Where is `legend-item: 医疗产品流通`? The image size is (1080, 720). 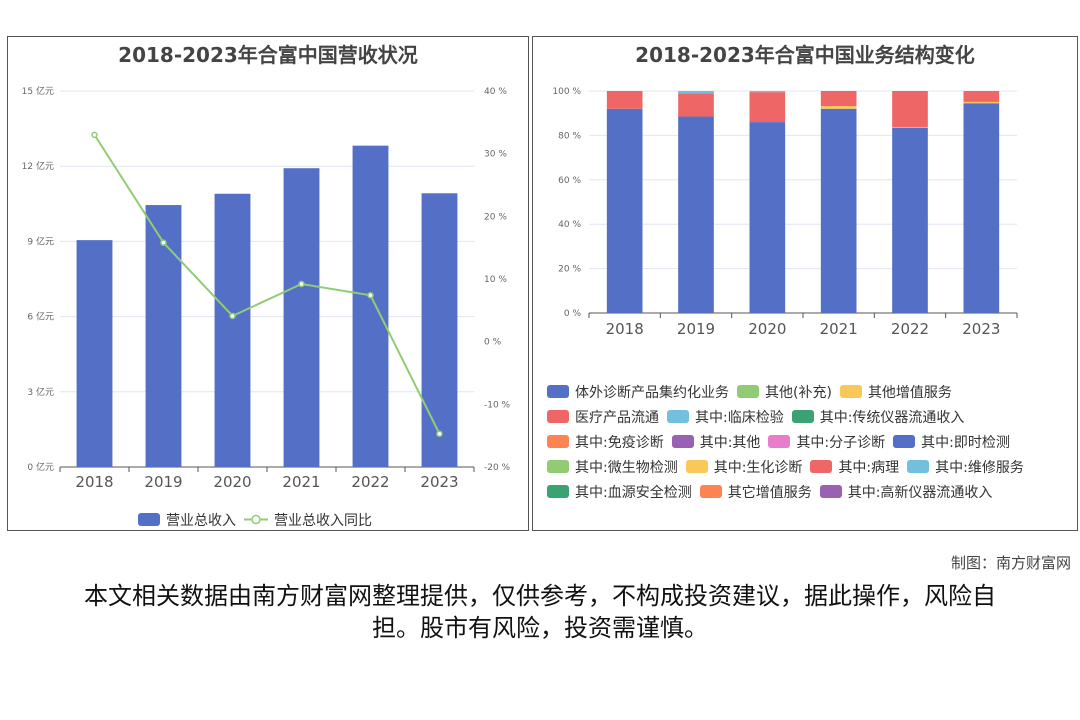
legend-item: 医疗产品流通 is located at coordinates (603, 416).